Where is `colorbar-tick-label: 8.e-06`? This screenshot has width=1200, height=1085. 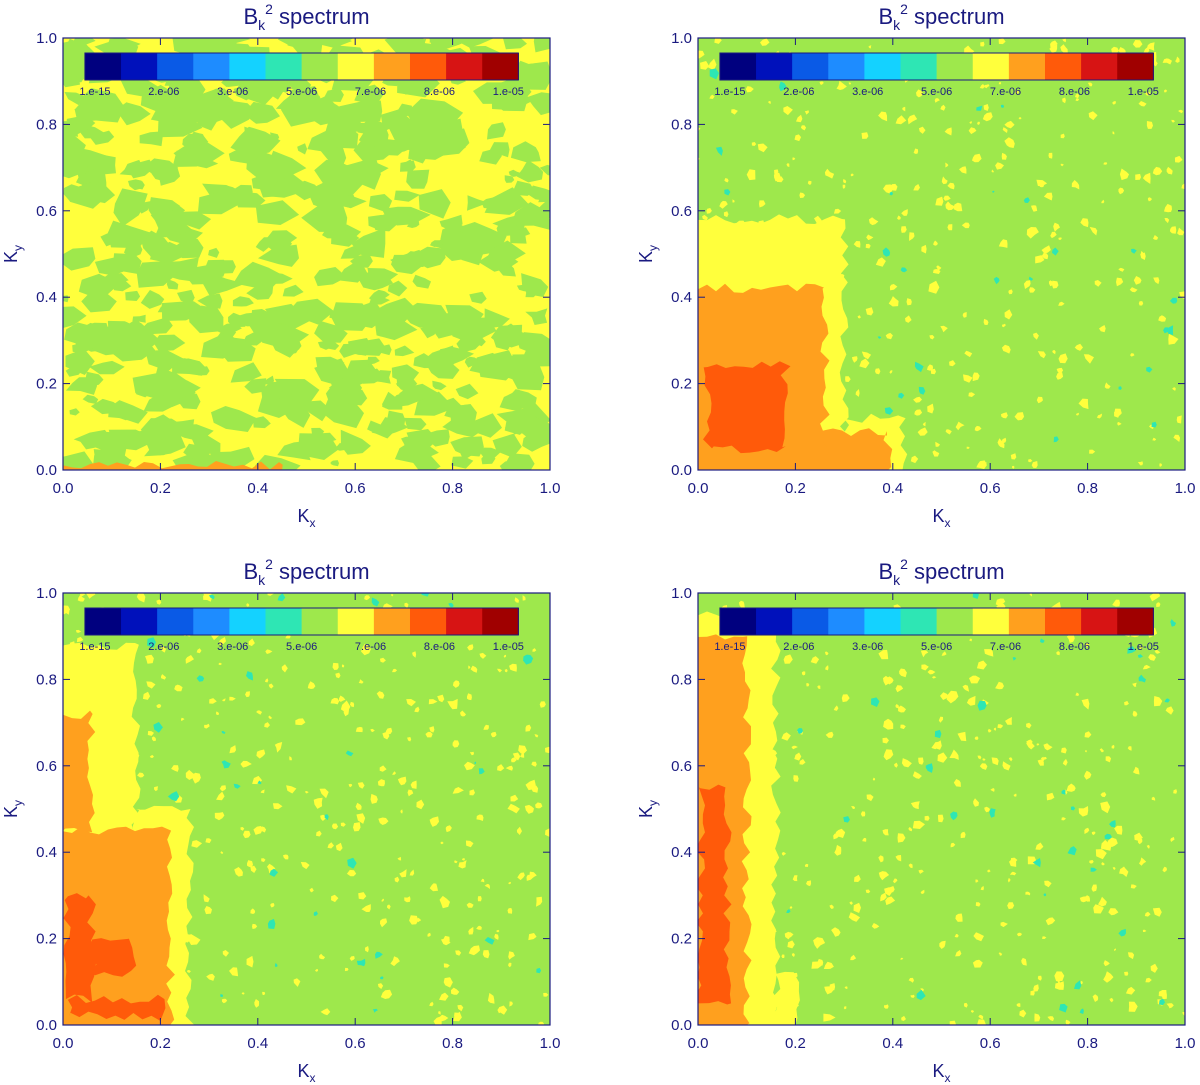
colorbar-tick-label: 8.e-06 is located at coordinates (1074, 647).